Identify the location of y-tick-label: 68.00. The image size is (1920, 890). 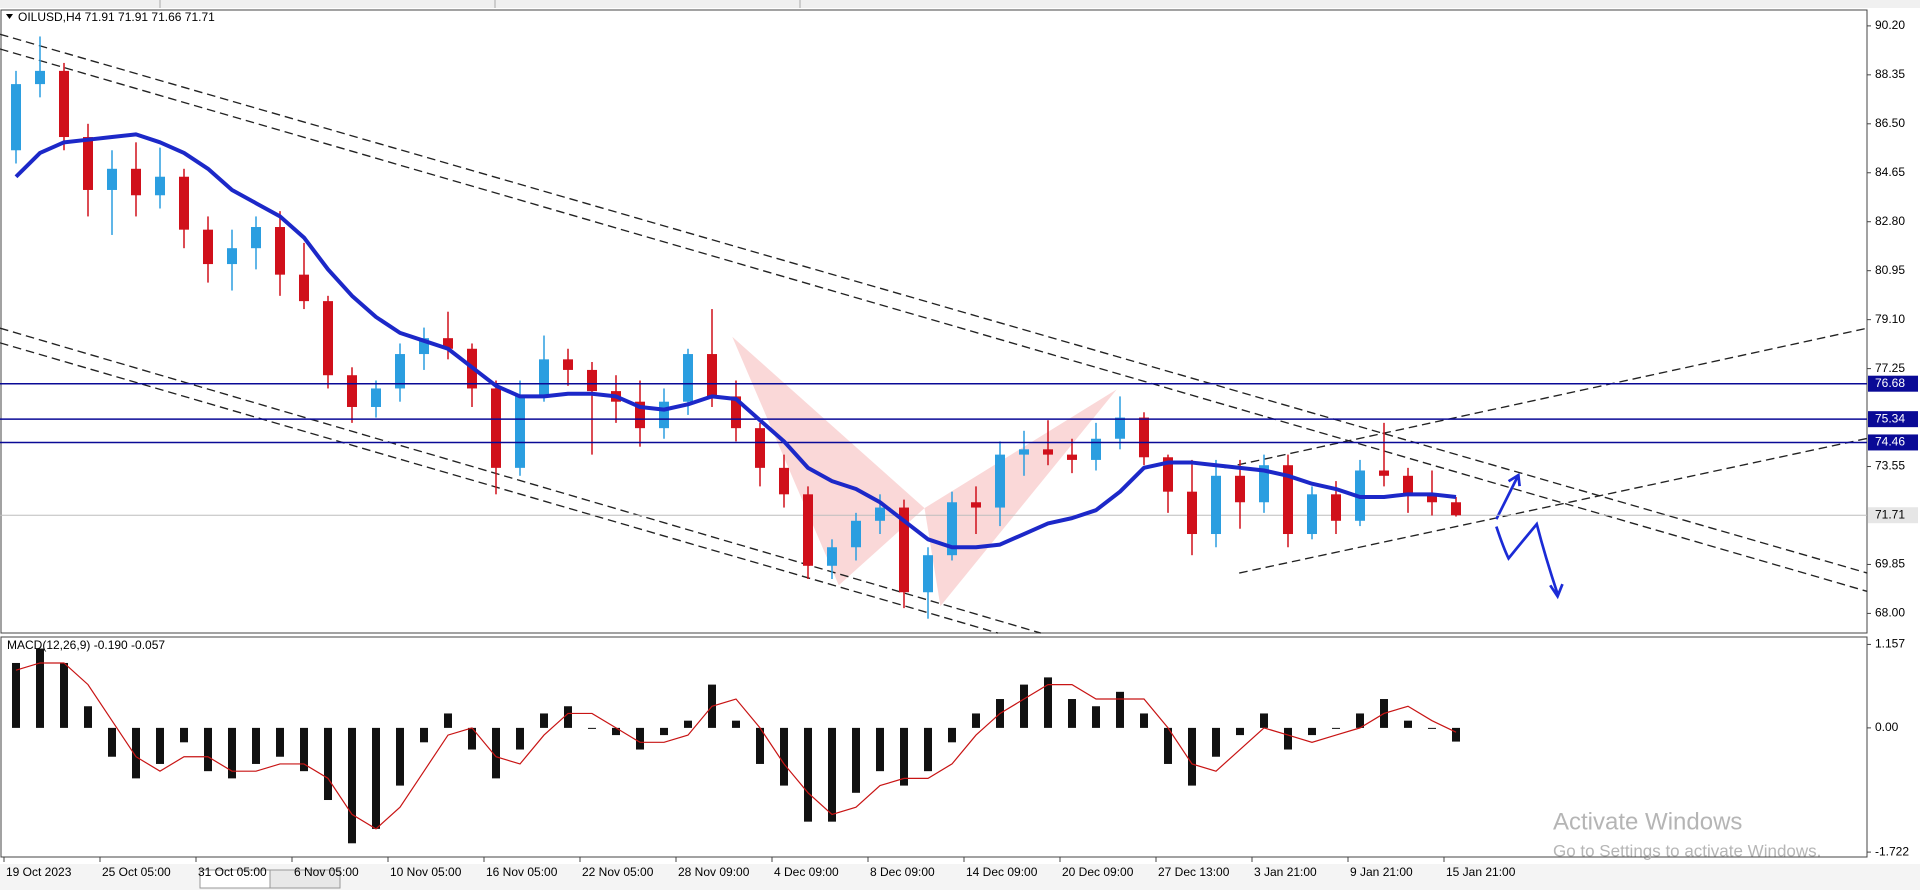
(1890, 613).